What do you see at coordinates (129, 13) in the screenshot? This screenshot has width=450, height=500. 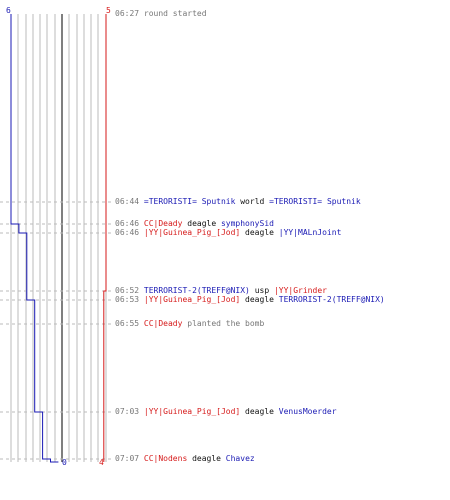 I see `event-time: 06:27` at bounding box center [129, 13].